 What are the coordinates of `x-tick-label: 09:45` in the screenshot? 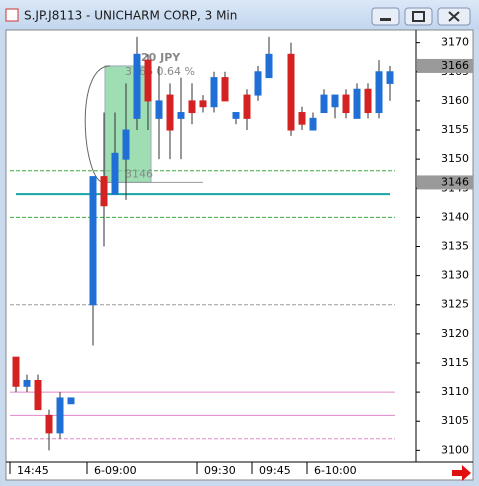 It's located at (275, 470).